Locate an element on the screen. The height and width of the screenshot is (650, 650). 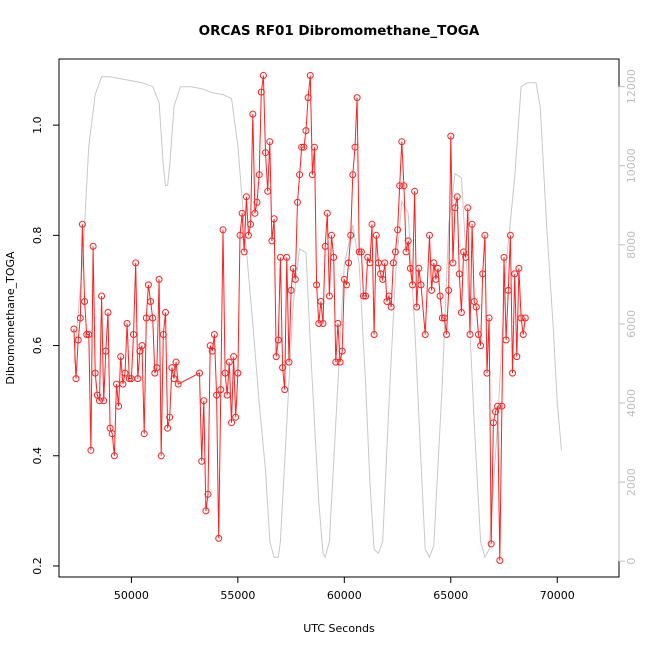
x-axis: 50000 55000 60000 65000 70000 is located at coordinates (344, 589).